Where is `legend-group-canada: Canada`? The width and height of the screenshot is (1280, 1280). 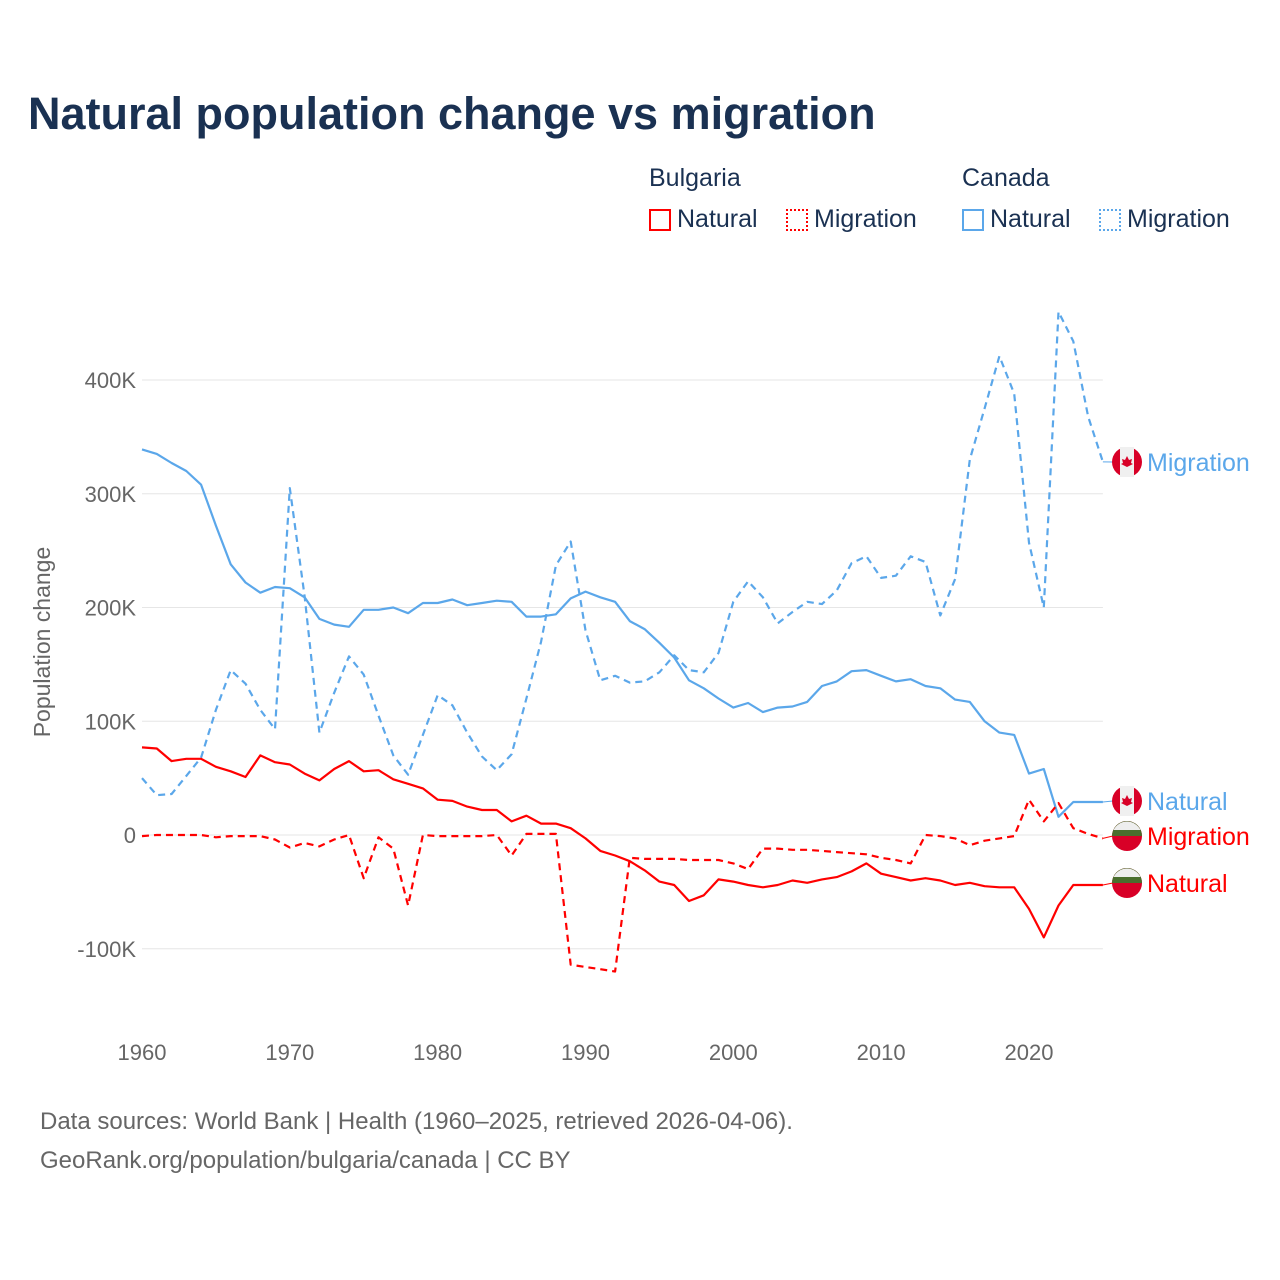
legend-group-canada: Canada is located at coordinates (1006, 178).